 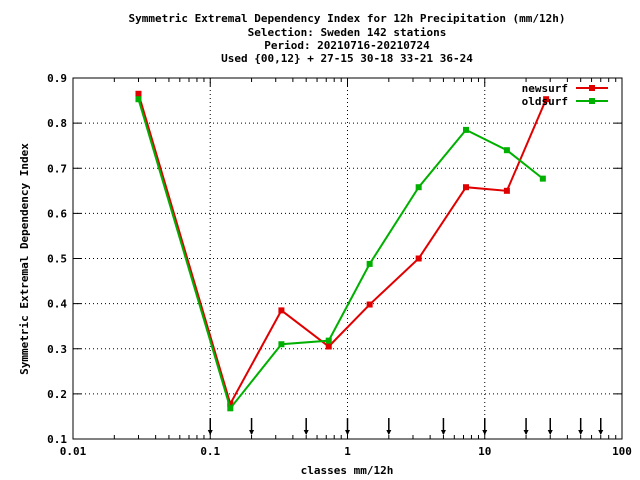 I want to click on y-tick-label: 0.8, so click(x=57, y=123).